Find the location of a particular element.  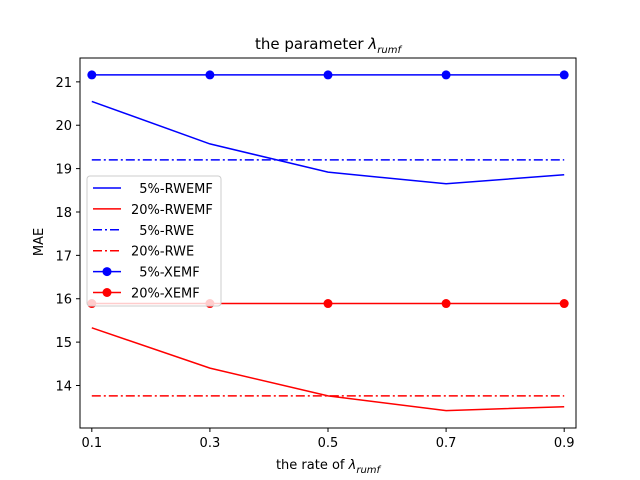

y-tick-label: 21 is located at coordinates (63, 83).